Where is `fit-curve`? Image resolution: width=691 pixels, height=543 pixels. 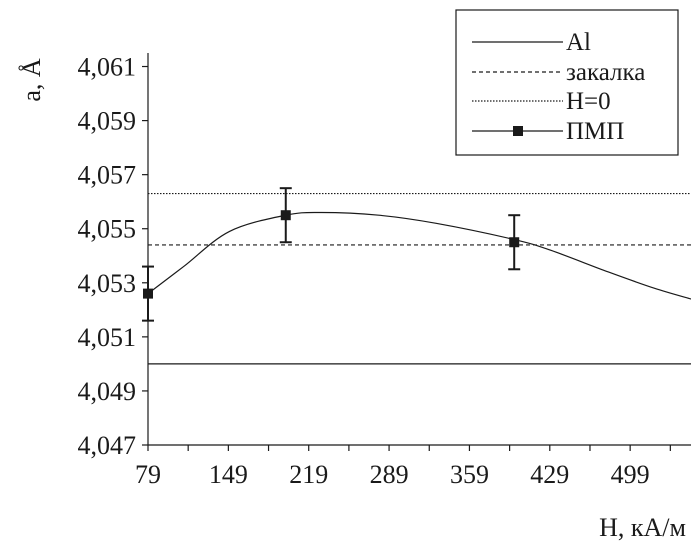 fit-curve is located at coordinates (419, 255).